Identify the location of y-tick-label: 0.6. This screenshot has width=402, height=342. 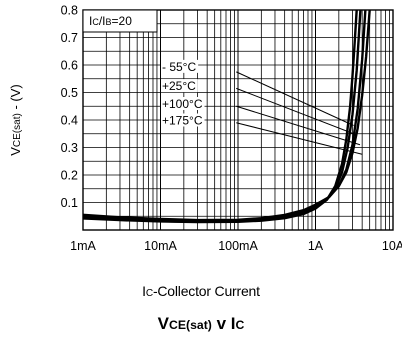
(69, 66).